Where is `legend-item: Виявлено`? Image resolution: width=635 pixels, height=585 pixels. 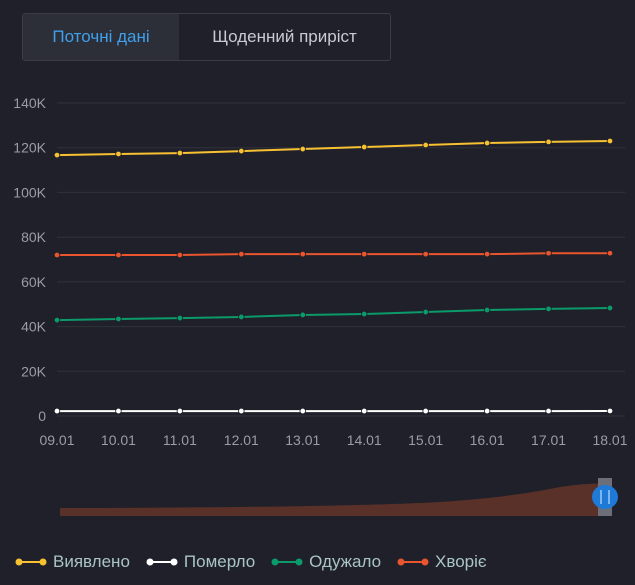 legend-item: Виявлено is located at coordinates (72, 562).